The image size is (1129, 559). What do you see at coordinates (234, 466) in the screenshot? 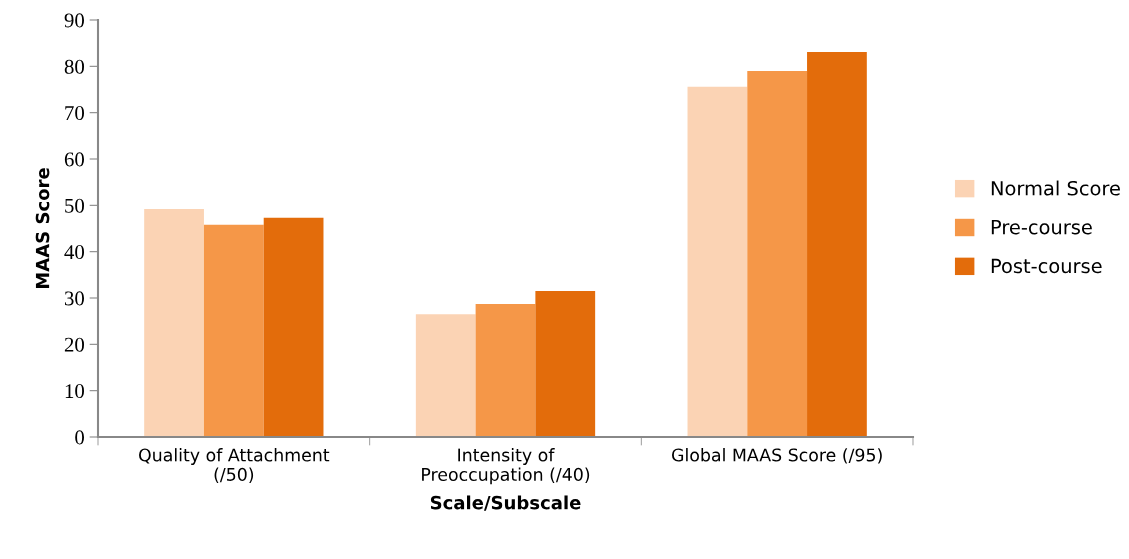
I see `x-tick-label: Quality of Attachment (/50)` at bounding box center [234, 466].